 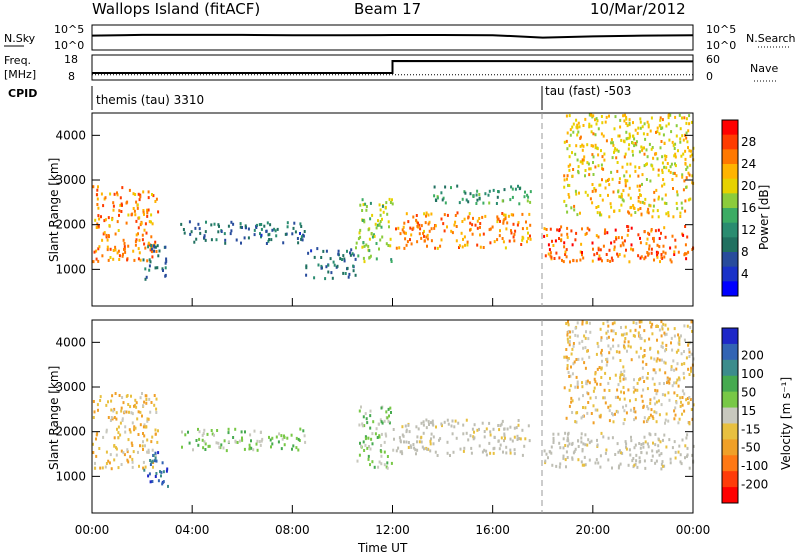 What do you see at coordinates (22, 93) in the screenshot?
I see `cpid-label: CPID` at bounding box center [22, 93].